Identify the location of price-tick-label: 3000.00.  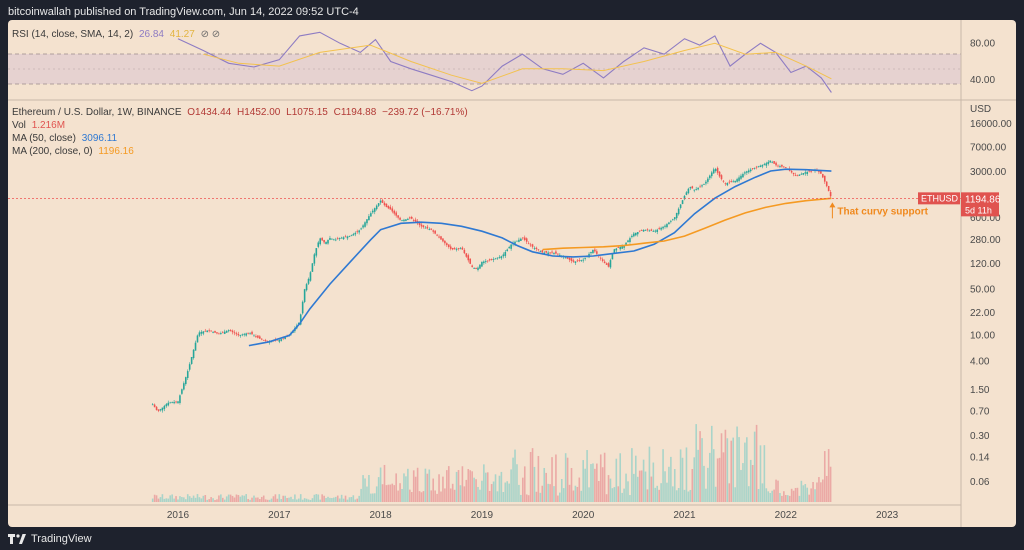
(988, 172).